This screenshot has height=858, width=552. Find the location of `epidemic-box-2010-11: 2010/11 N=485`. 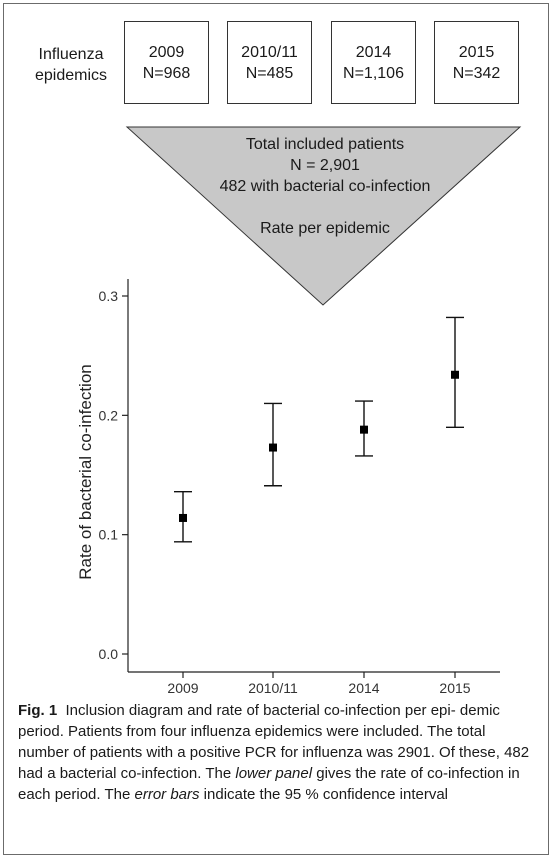

epidemic-box-2010-11: 2010/11 N=485 is located at coordinates (269, 62).